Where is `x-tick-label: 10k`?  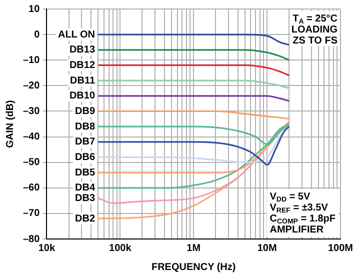
x-tick-label: 10k is located at coordinates (47, 248).